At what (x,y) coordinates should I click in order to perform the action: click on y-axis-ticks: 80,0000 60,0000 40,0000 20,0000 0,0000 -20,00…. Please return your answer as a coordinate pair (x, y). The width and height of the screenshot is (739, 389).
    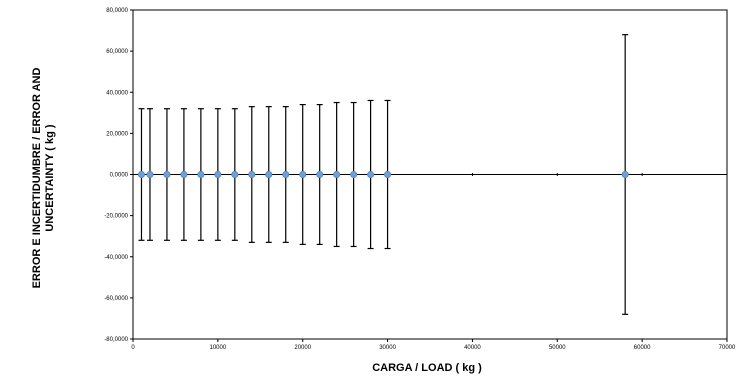
    Looking at the image, I should click on (118, 175).